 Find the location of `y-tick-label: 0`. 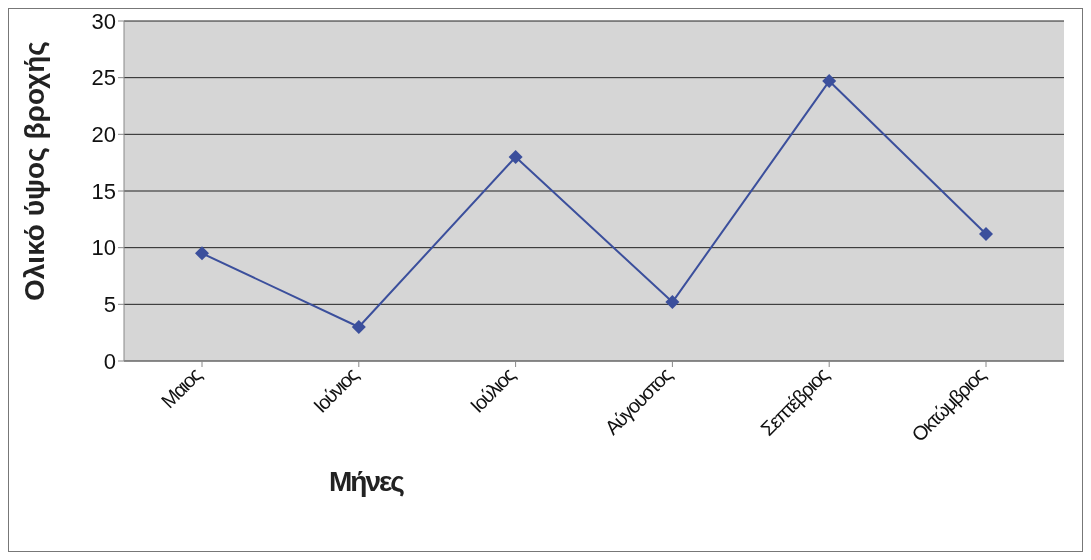

y-tick-label: 0 is located at coordinates (109, 361).